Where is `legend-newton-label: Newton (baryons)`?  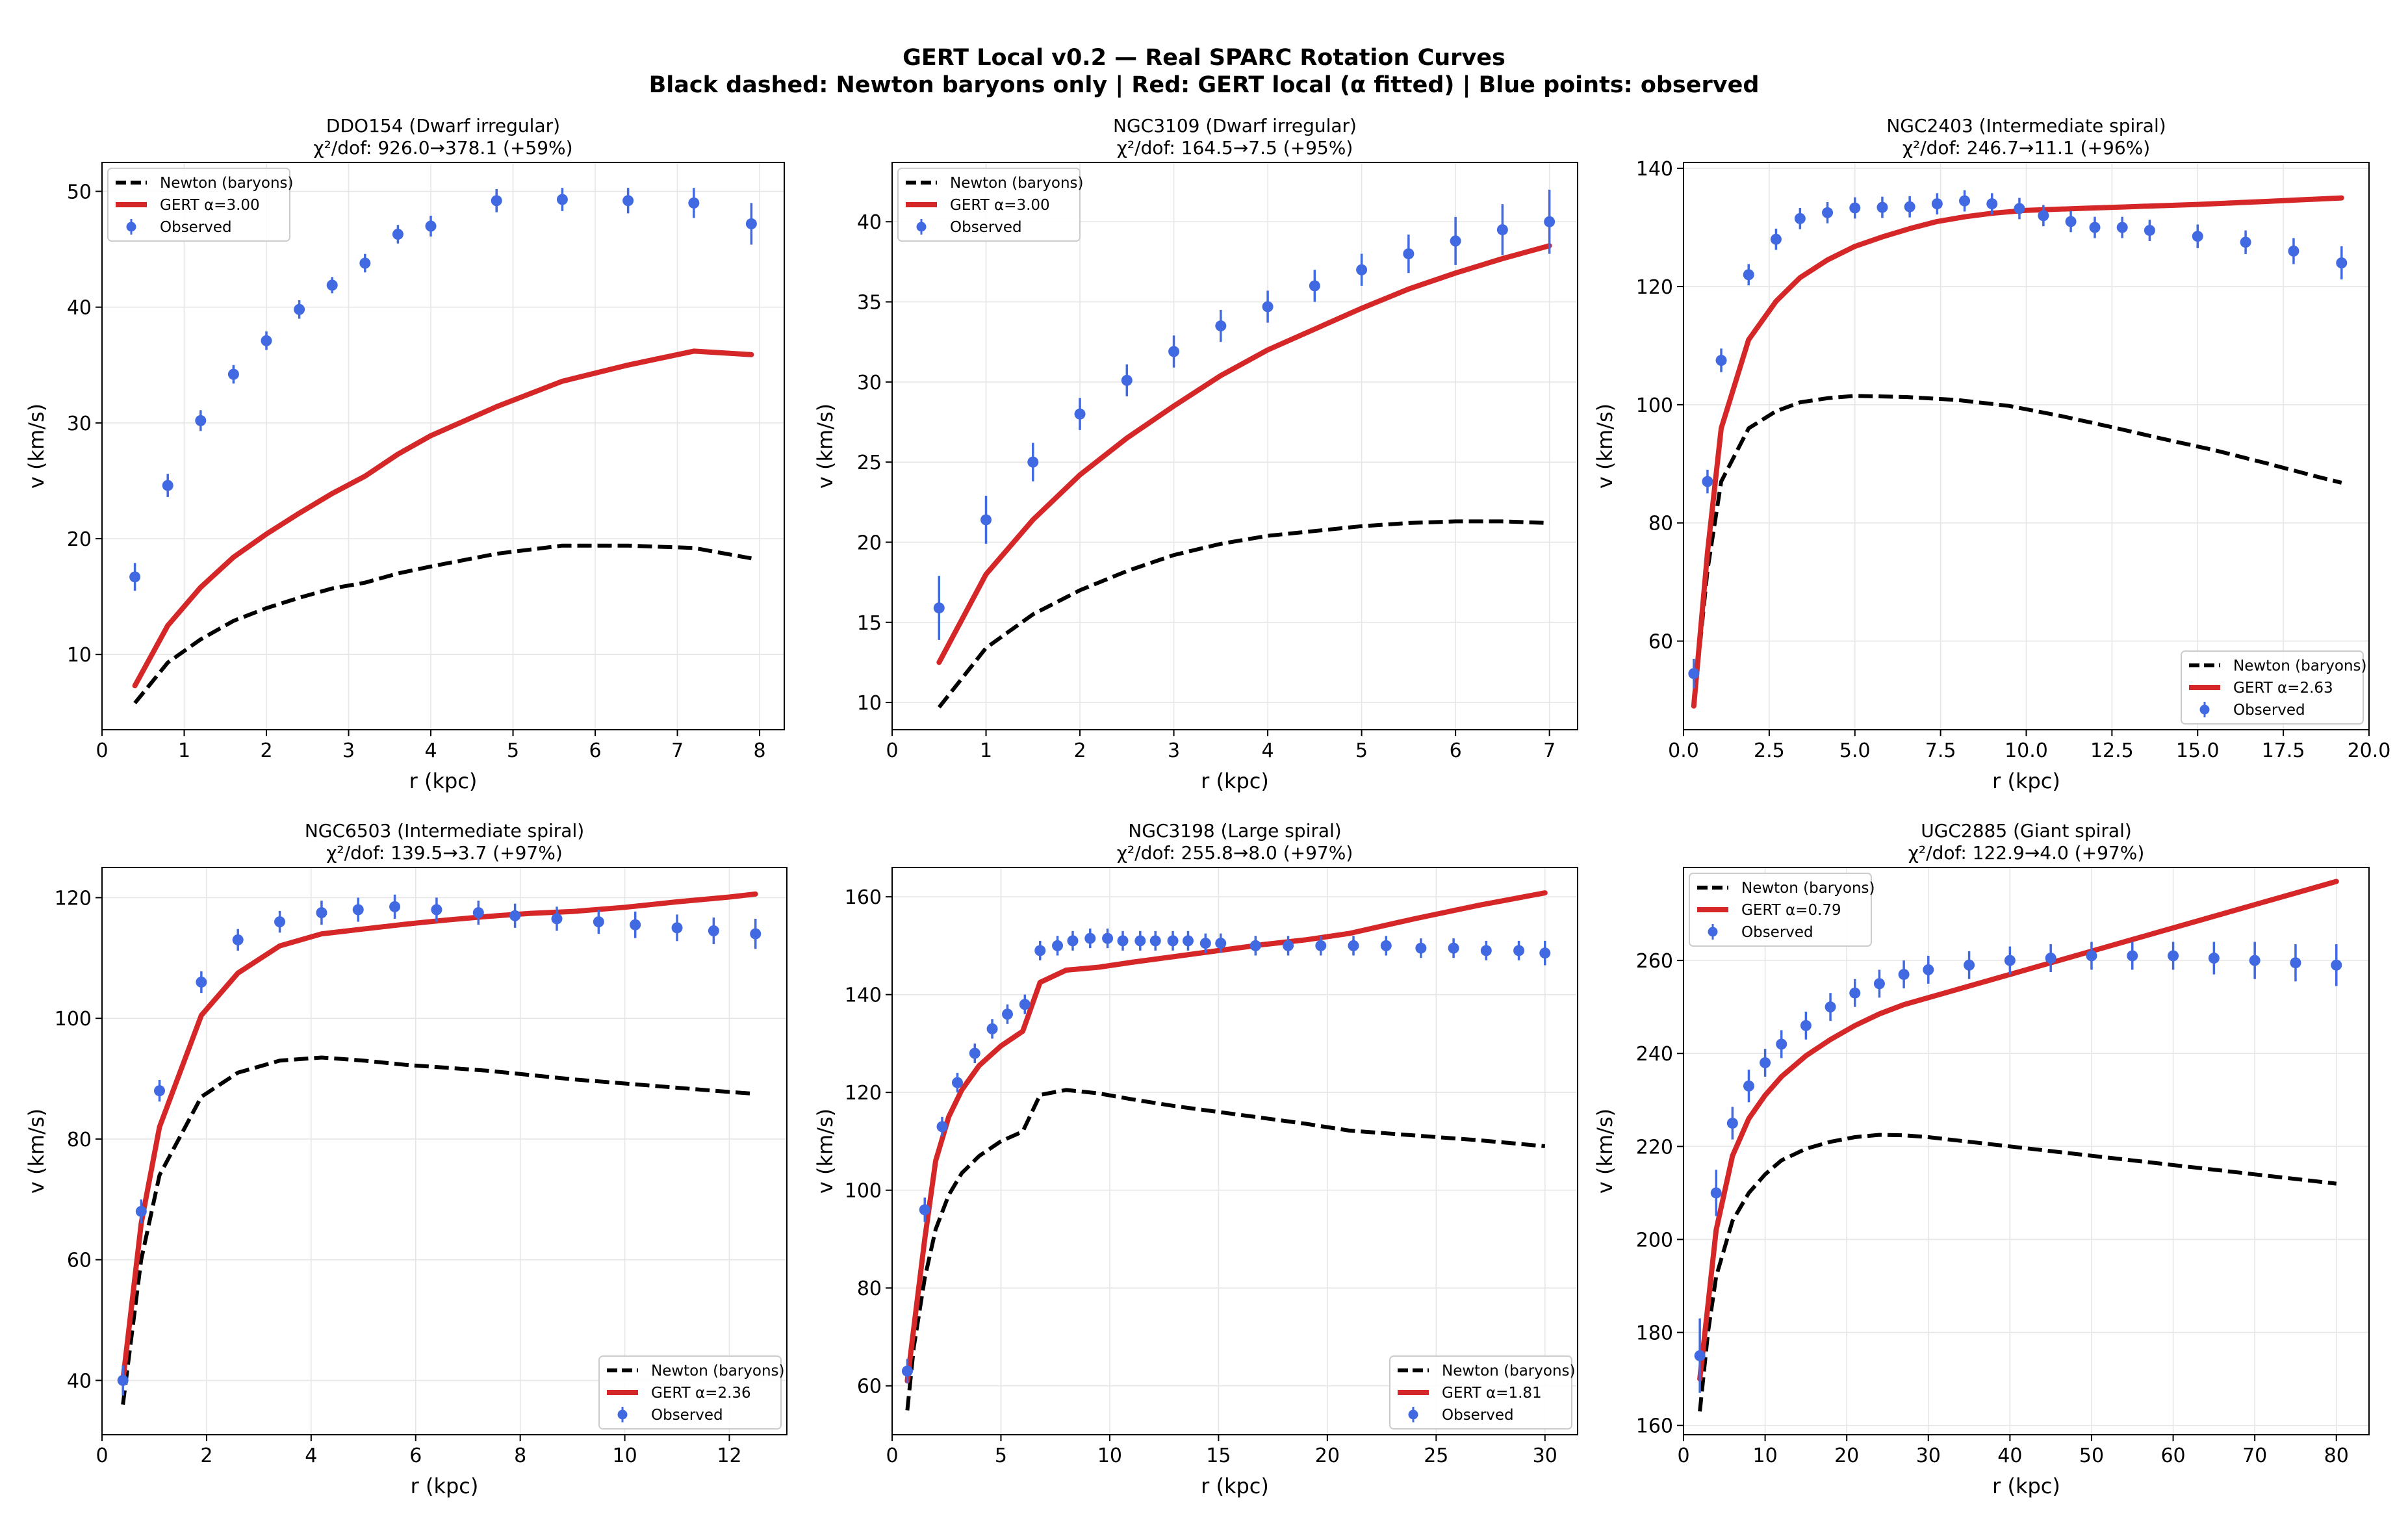
legend-newton-label: Newton (baryons) is located at coordinates (717, 1371).